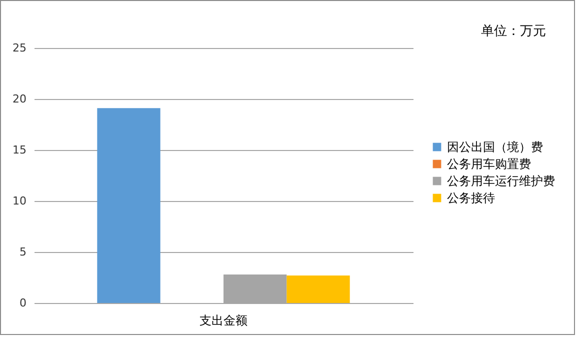 This screenshot has height=337, width=577. Describe the element at coordinates (23, 252) in the screenshot. I see `y-tick-label: 5` at that location.